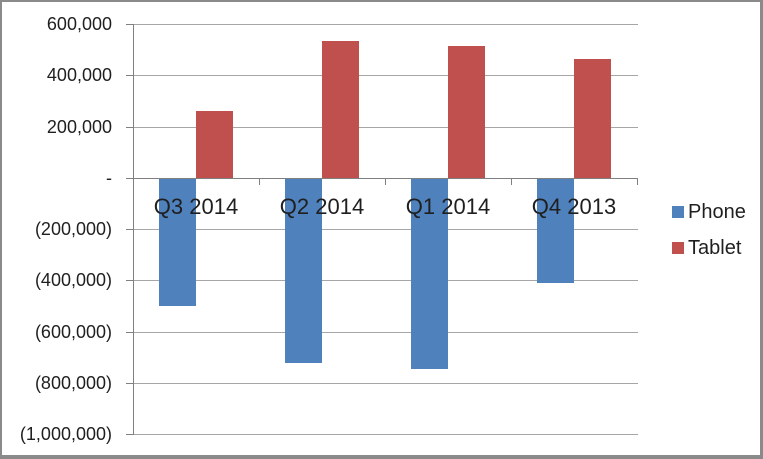 The height and width of the screenshot is (459, 763). What do you see at coordinates (73, 383) in the screenshot?
I see `y-axis-tick-label: (800,000)` at bounding box center [73, 383].